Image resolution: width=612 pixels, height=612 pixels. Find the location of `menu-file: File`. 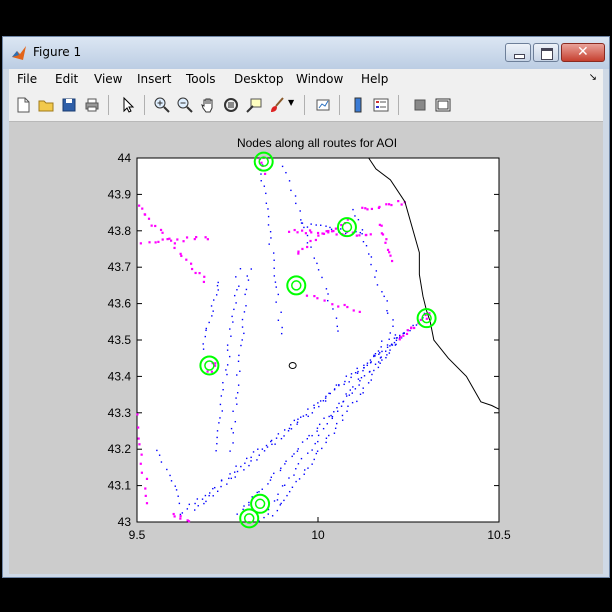

menu-file: File is located at coordinates (27, 79).